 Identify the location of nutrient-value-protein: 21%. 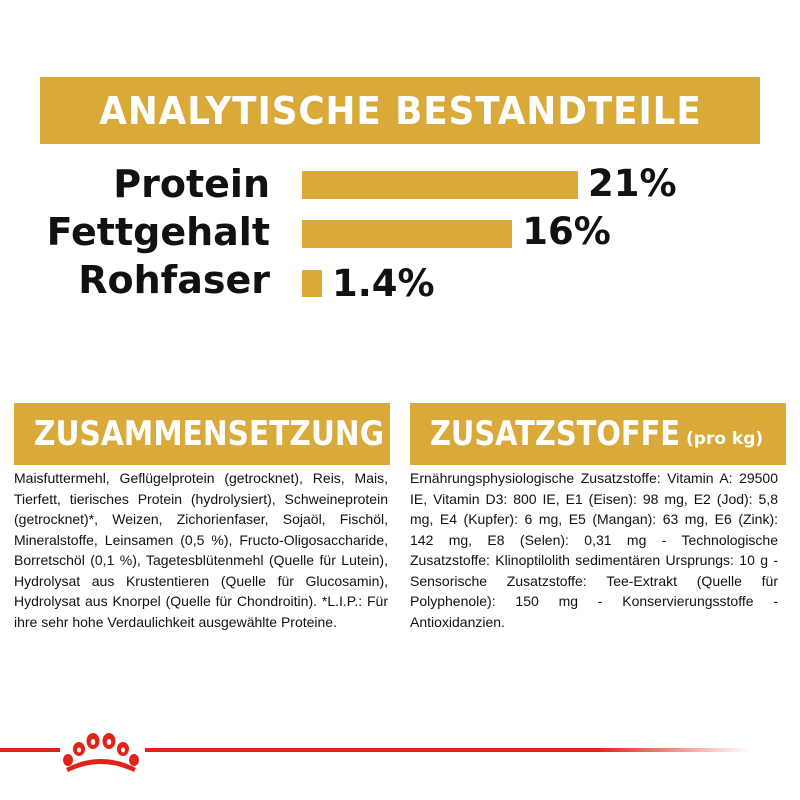
(632, 183).